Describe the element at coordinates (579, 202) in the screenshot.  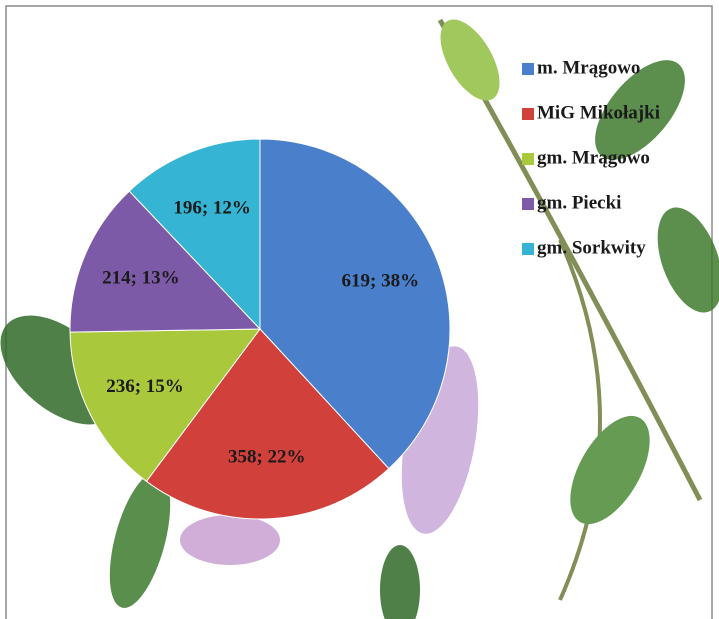
I see `legend-label: gm. Piecki` at that location.